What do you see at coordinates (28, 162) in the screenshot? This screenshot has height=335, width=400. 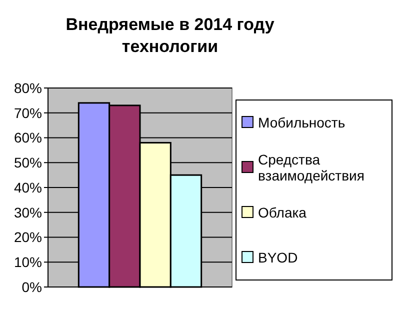 I see `y-tick-label: 50%` at bounding box center [28, 162].